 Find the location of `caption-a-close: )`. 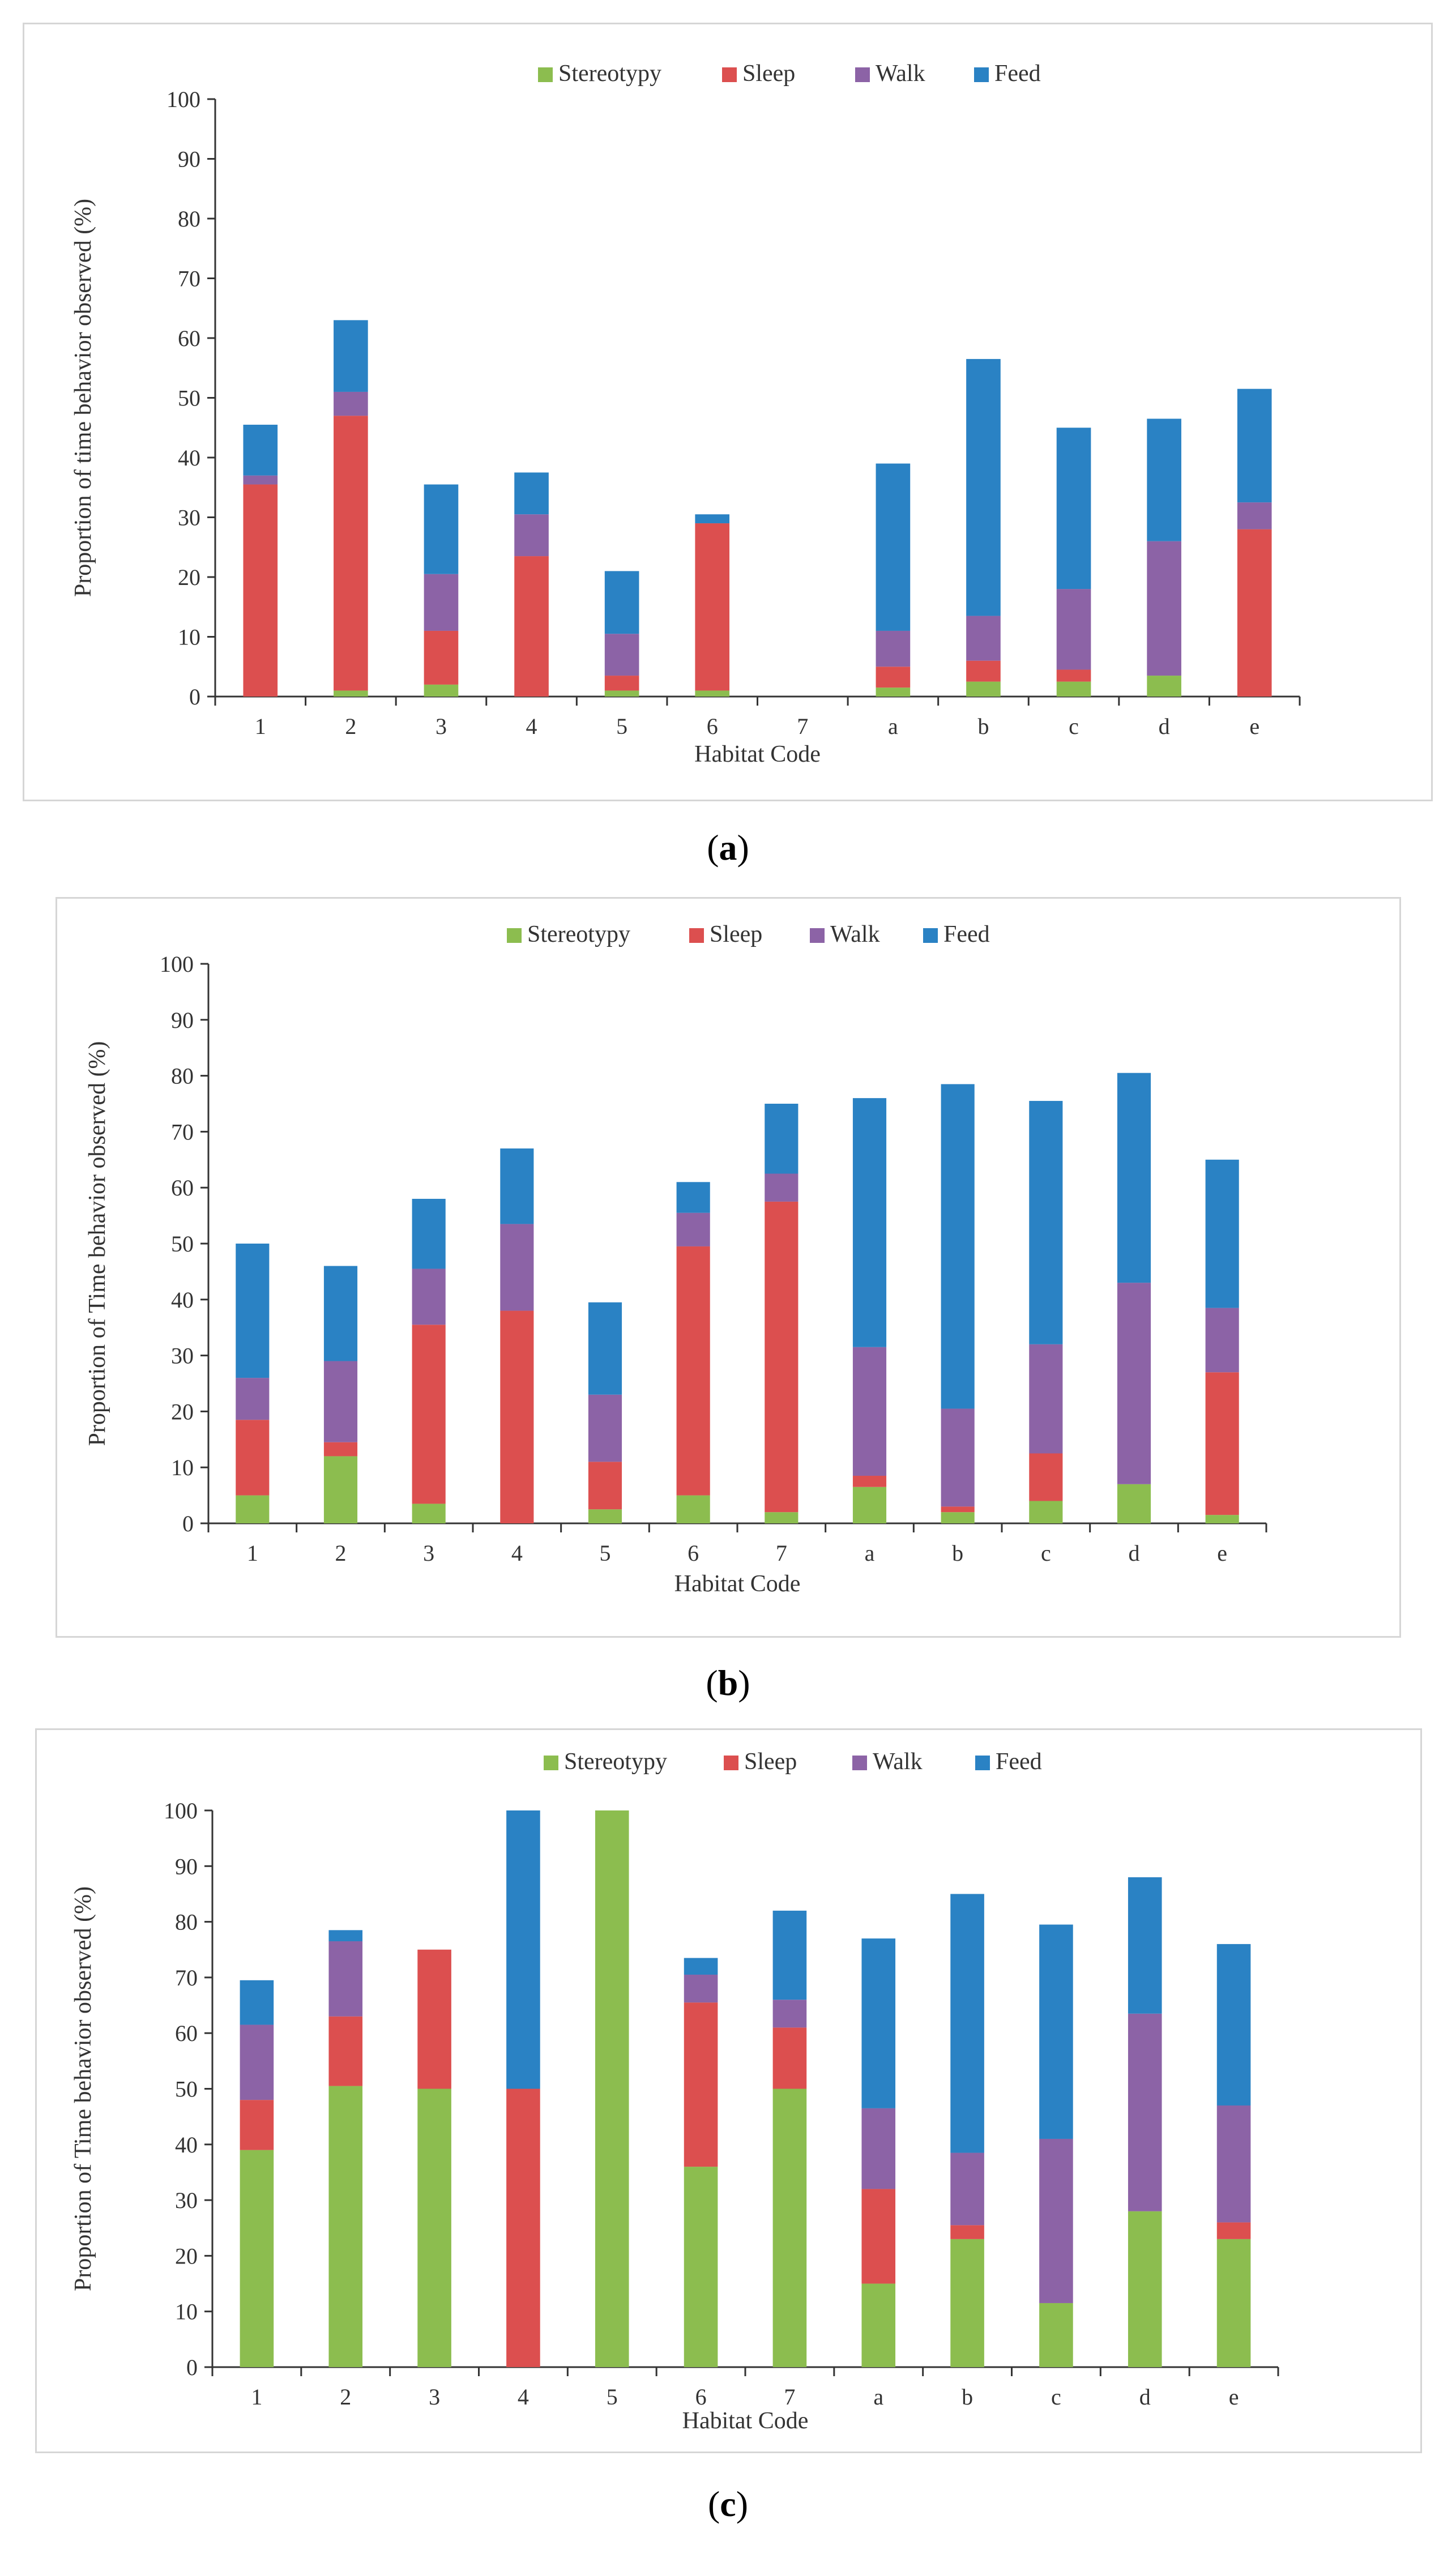

caption-a-close: ) is located at coordinates (743, 847).